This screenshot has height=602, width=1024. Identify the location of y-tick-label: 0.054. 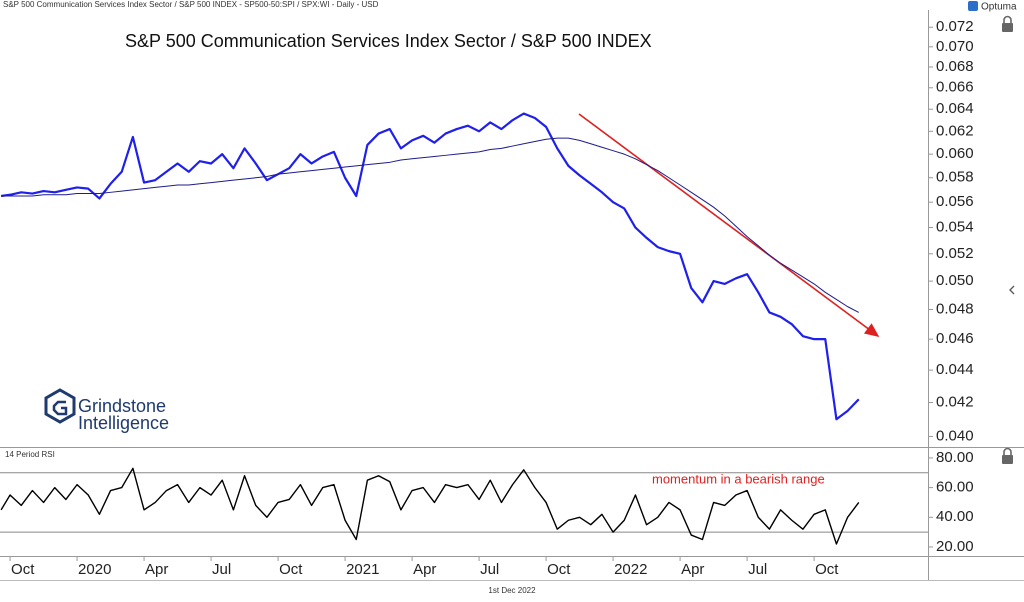
(955, 226).